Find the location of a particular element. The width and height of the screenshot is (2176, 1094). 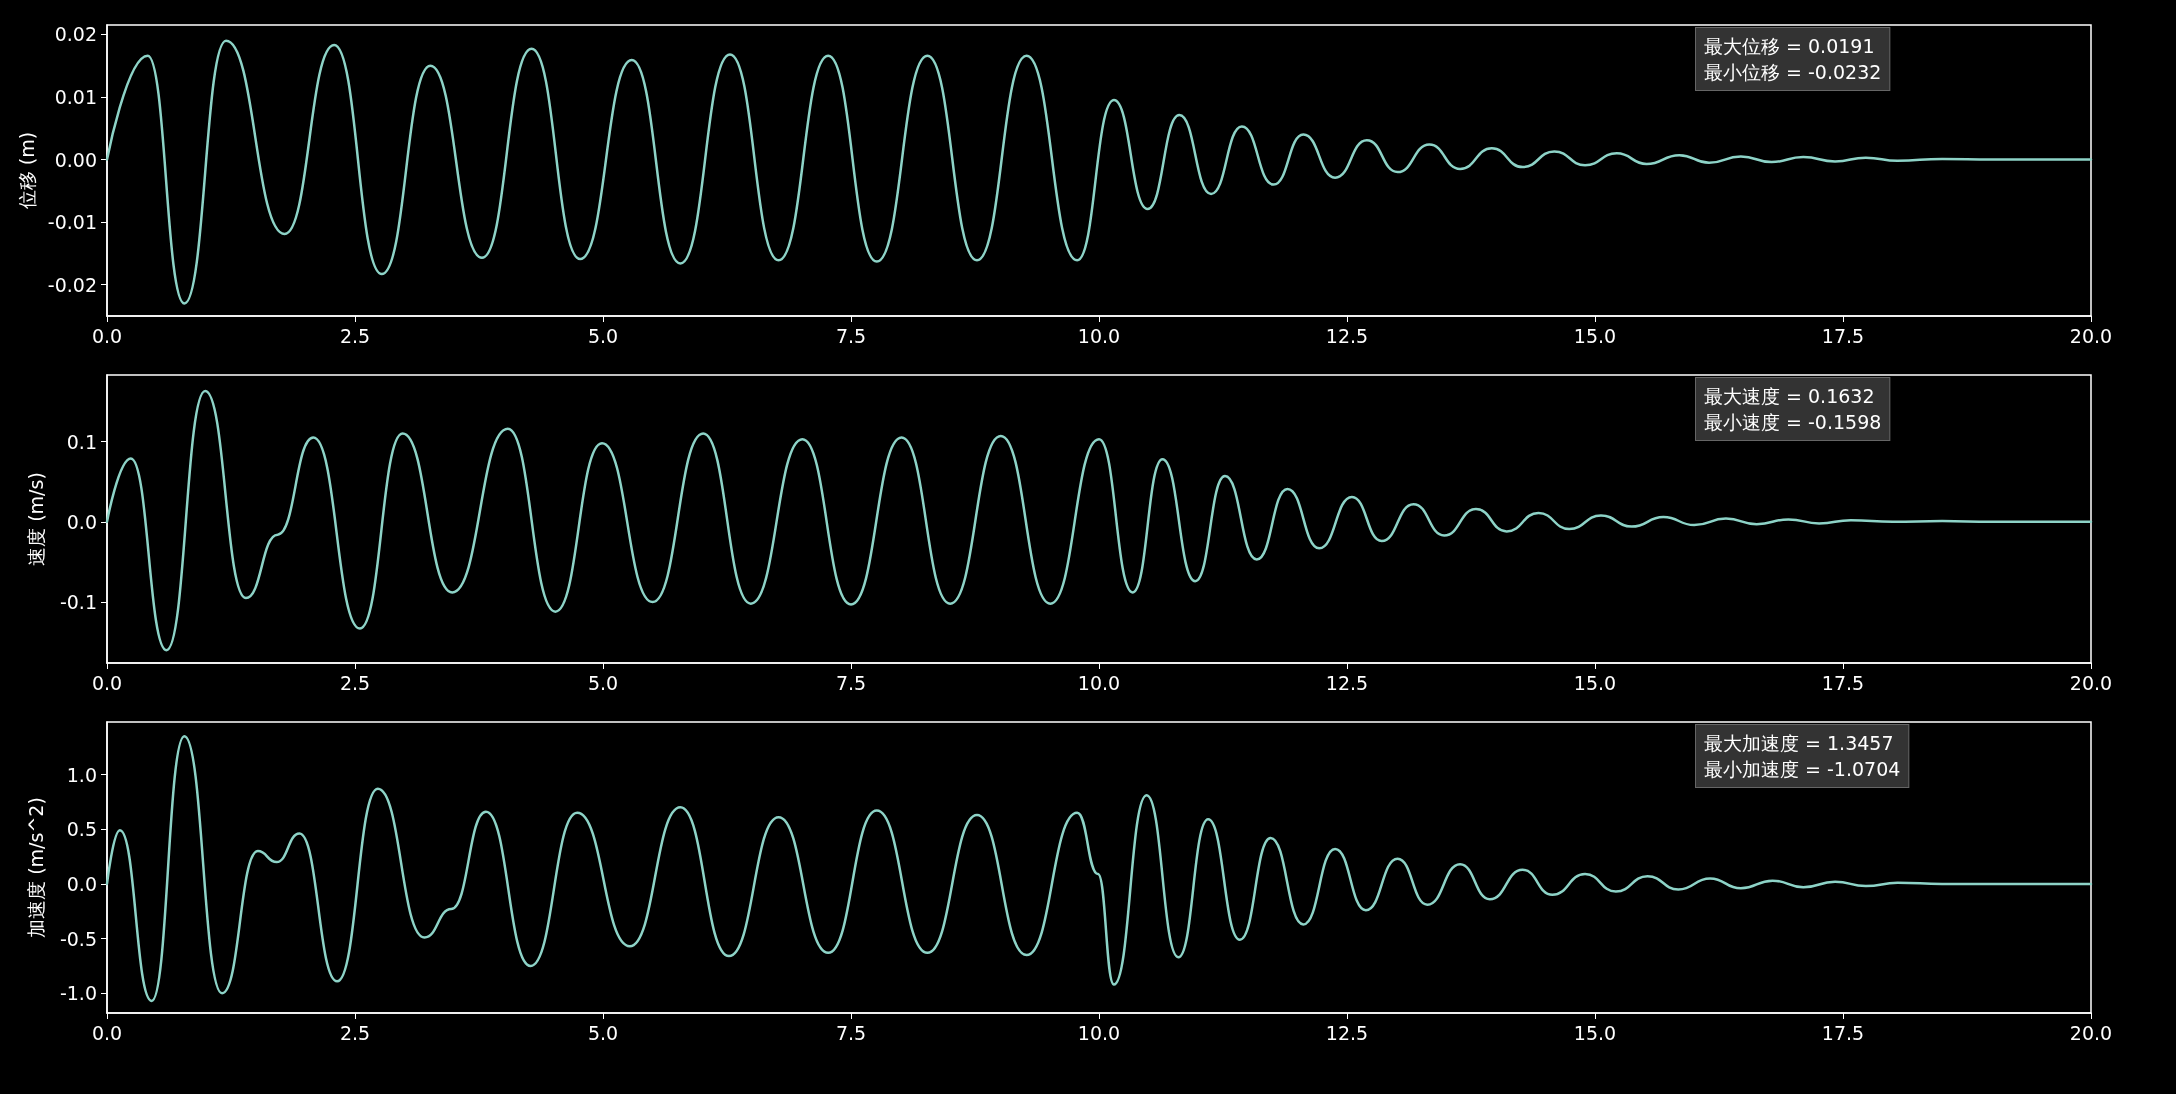

y-axis-title: 加速度 (m/s^2) is located at coordinates (35, 867).